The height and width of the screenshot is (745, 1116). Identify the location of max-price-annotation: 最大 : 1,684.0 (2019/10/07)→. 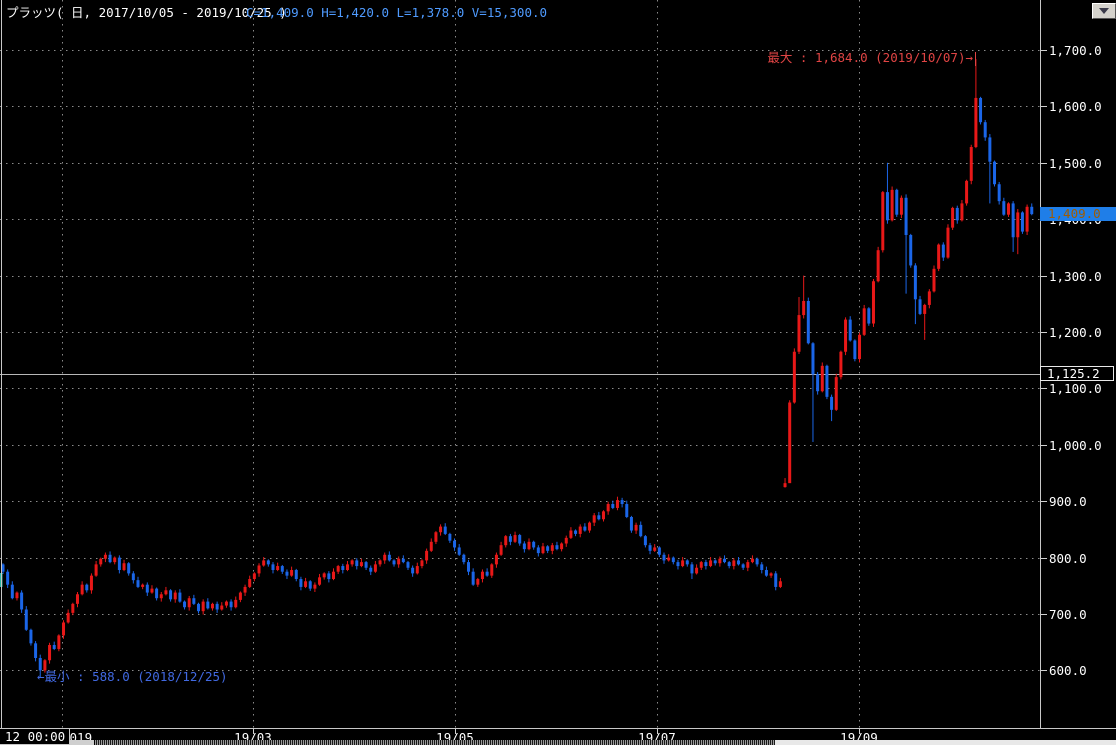
(870, 57).